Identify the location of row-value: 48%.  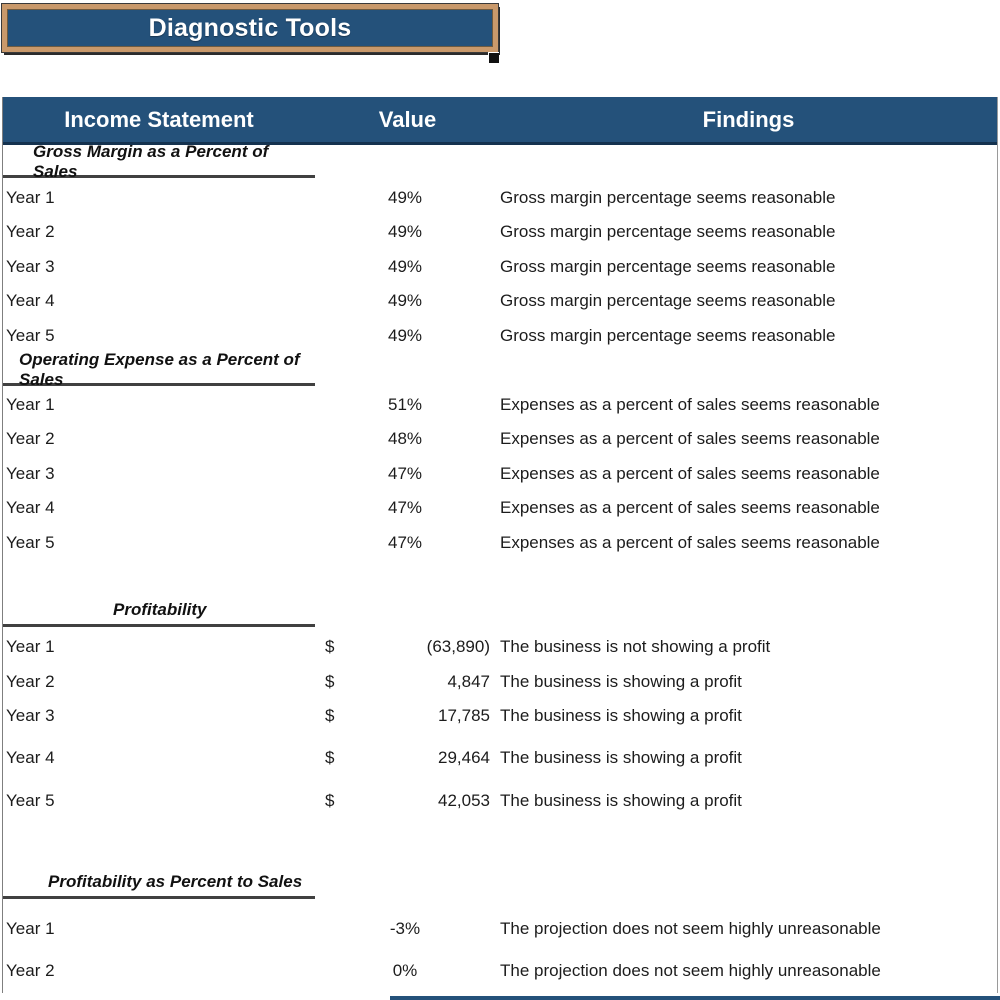
(405, 438).